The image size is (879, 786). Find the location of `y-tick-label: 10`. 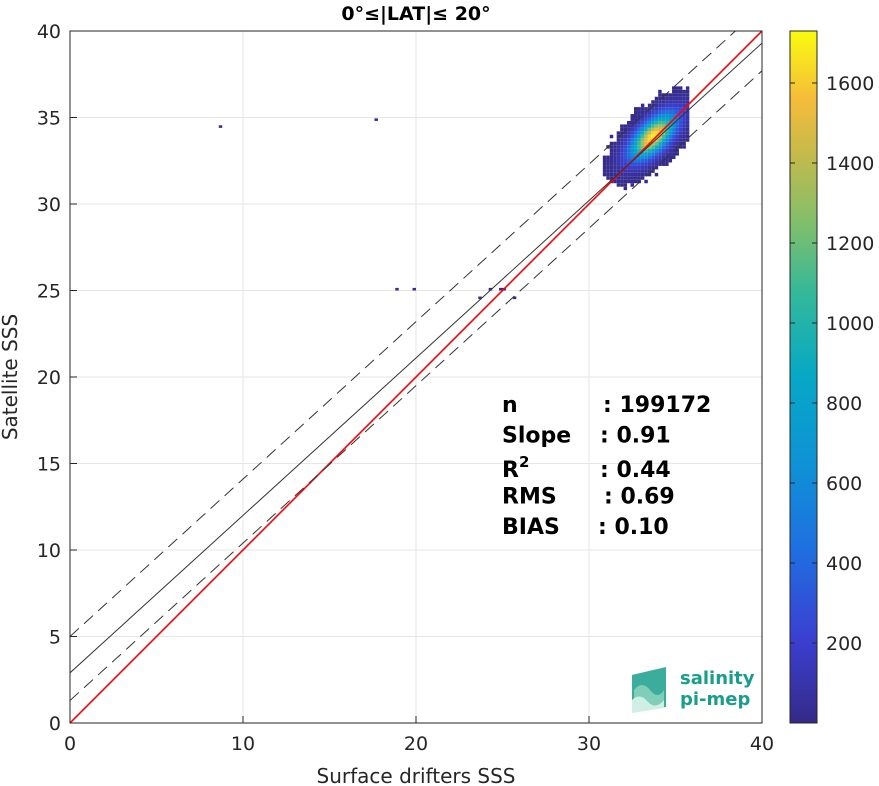

y-tick-label: 10 is located at coordinates (49, 551).